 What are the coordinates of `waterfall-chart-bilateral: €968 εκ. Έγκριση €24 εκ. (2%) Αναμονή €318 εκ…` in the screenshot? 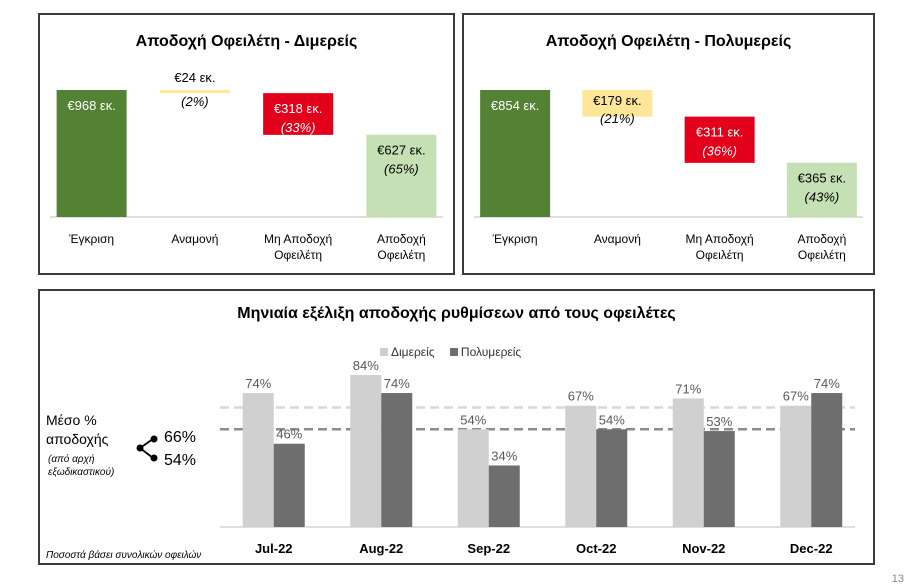 It's located at (246, 166).